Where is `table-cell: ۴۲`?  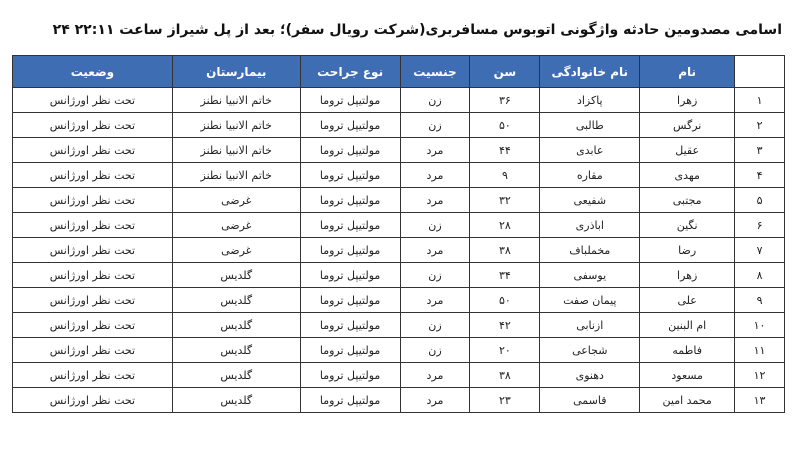
table-cell: ۴۲ is located at coordinates (505, 325).